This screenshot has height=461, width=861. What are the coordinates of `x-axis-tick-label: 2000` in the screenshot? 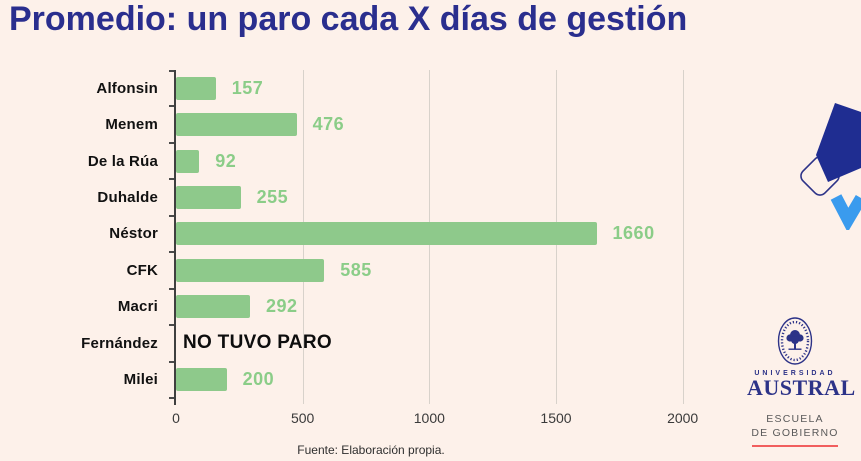 It's located at (683, 418).